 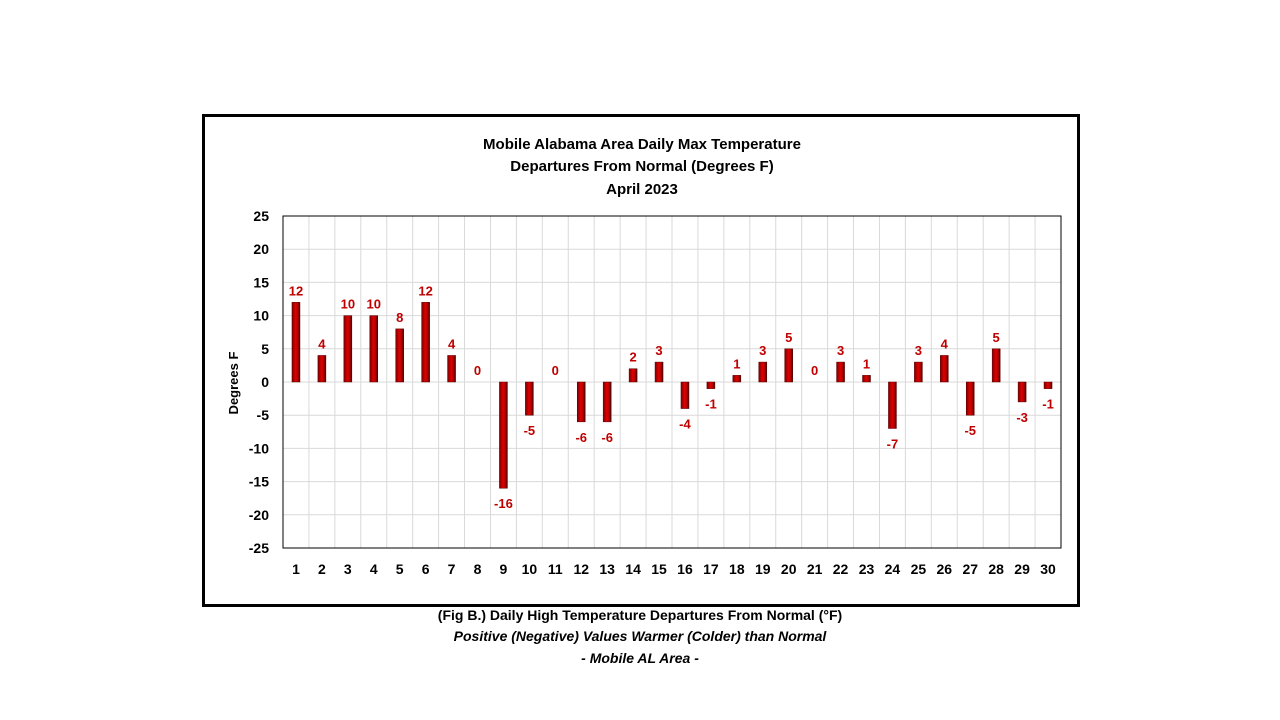 I want to click on x-tick-label: 10, so click(x=530, y=569).